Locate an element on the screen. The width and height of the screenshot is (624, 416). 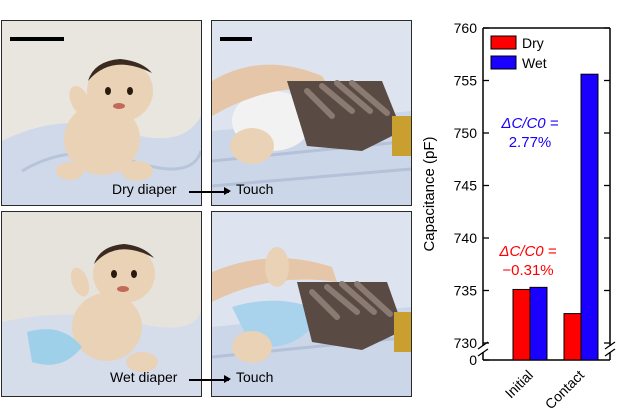
wet-diaper-caption: Wet diaper is located at coordinates (144, 377).